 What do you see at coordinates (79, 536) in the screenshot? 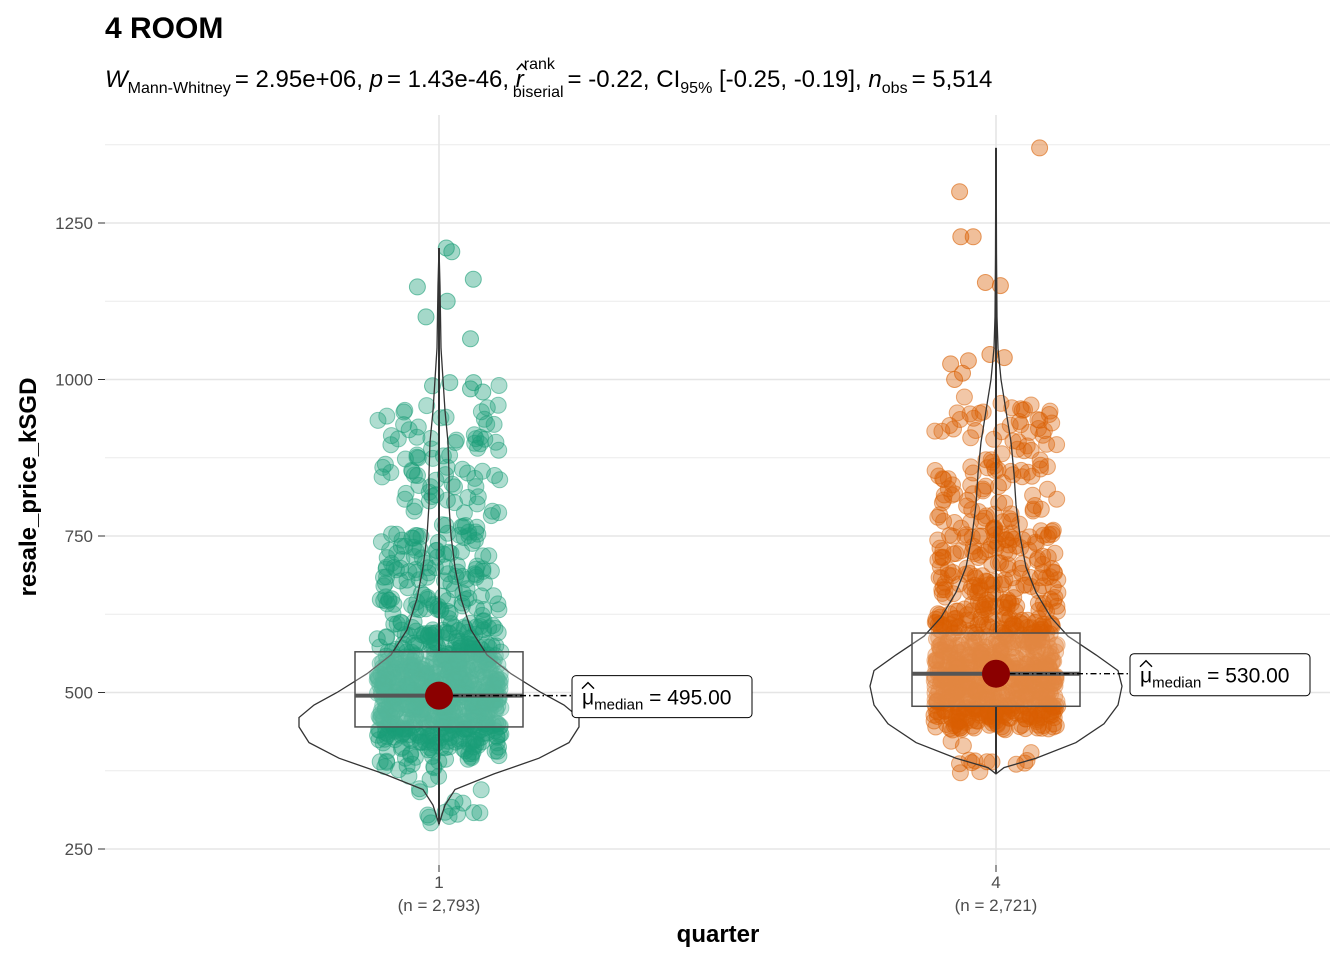
I see `y-tick-label: 750` at bounding box center [79, 536].